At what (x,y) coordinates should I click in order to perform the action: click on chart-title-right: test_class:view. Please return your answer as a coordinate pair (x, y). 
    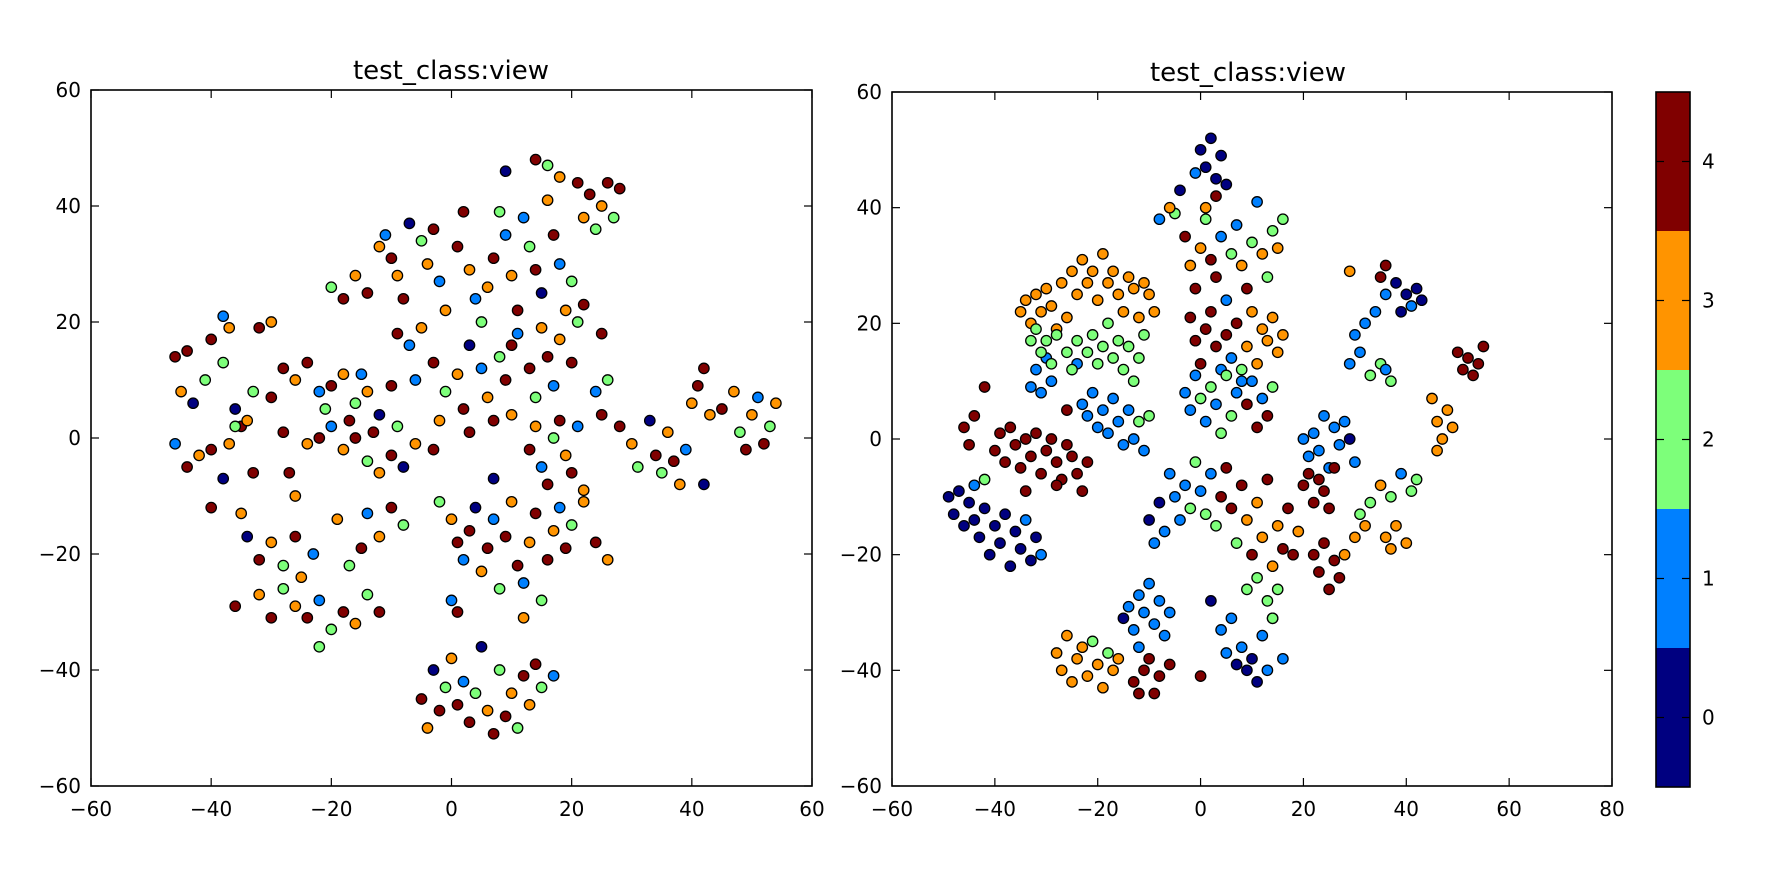
    Looking at the image, I should click on (1248, 73).